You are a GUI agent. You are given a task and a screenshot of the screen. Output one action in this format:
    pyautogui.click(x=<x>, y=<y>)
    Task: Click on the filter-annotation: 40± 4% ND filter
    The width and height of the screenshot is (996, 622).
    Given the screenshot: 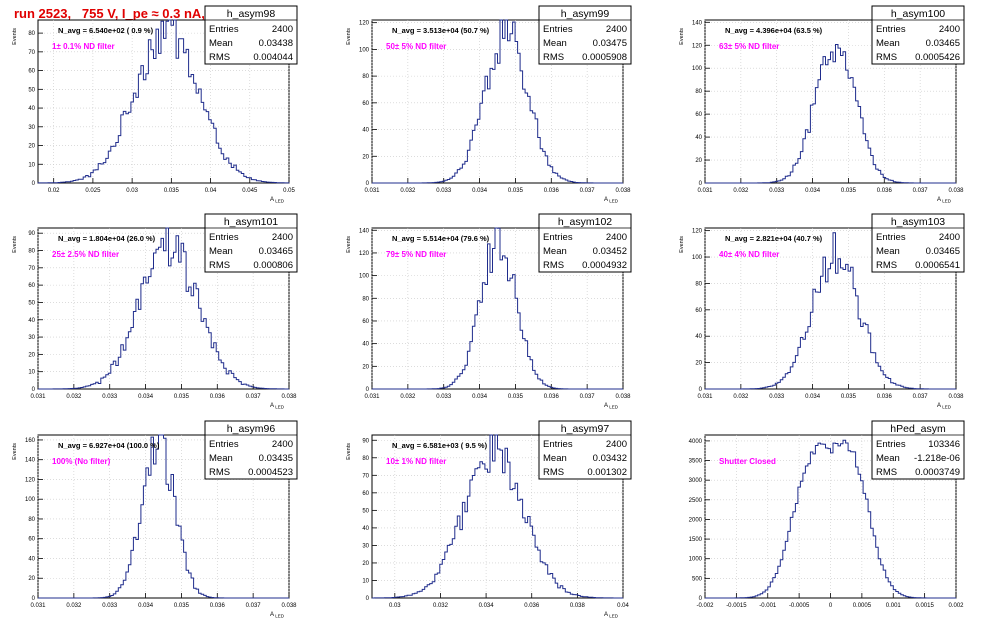 What is the action you would take?
    pyautogui.click(x=749, y=254)
    